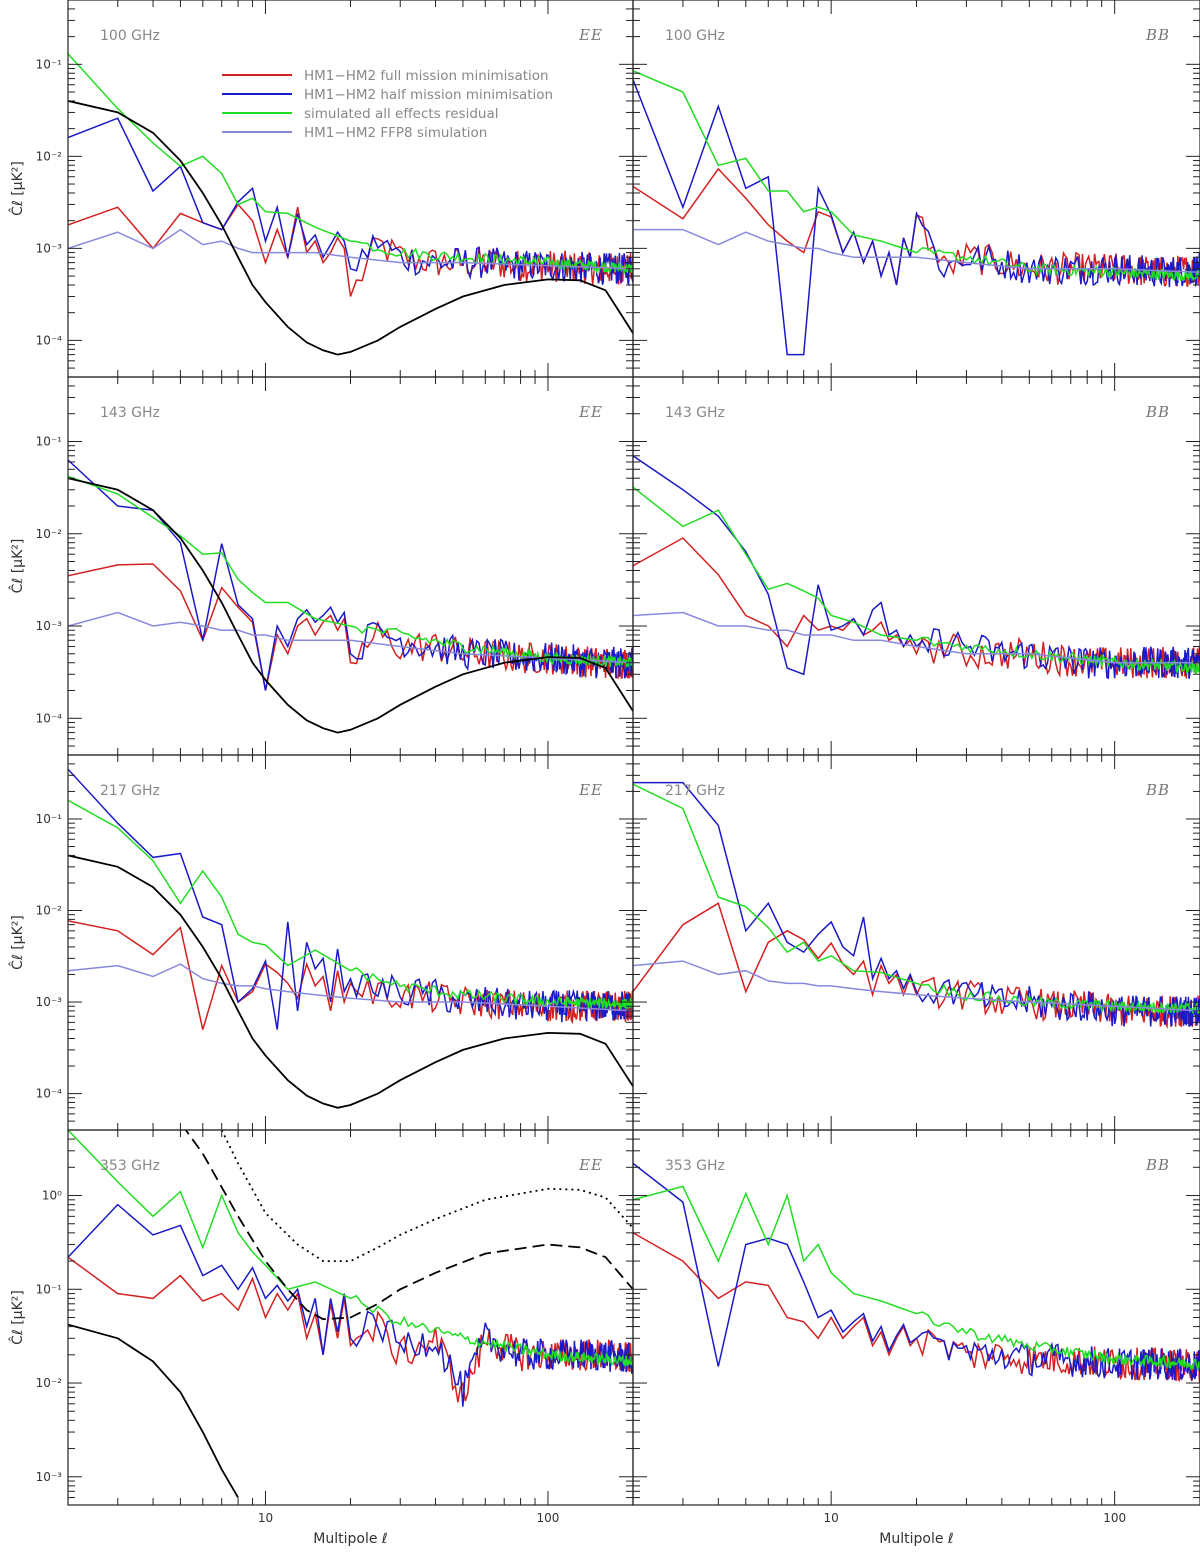 Image resolution: width=1200 pixels, height=1554 pixels. What do you see at coordinates (401, 114) in the screenshot?
I see `legend-label: simulated all effects residual` at bounding box center [401, 114].